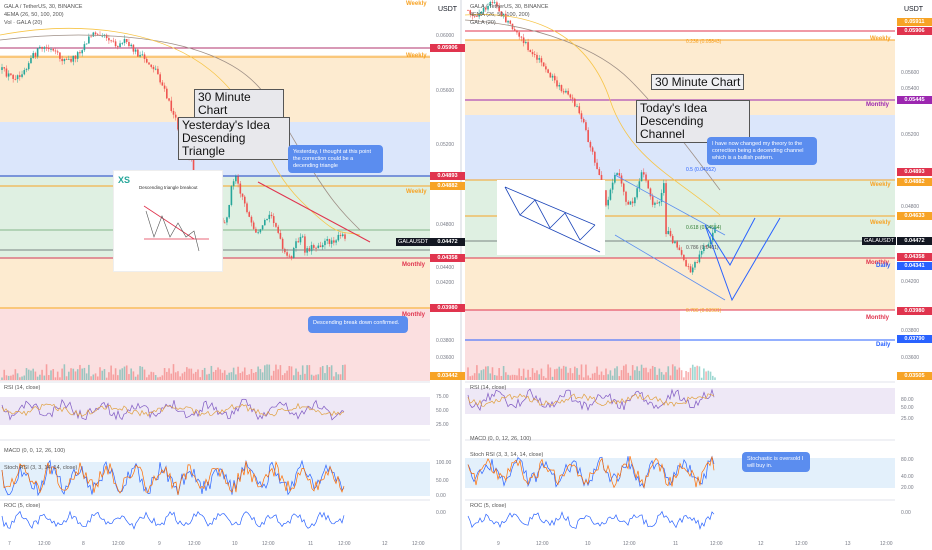 The width and height of the screenshot is (932, 550). What do you see at coordinates (591, 472) in the screenshot?
I see `right-stoch-k-line` at bounding box center [591, 472].